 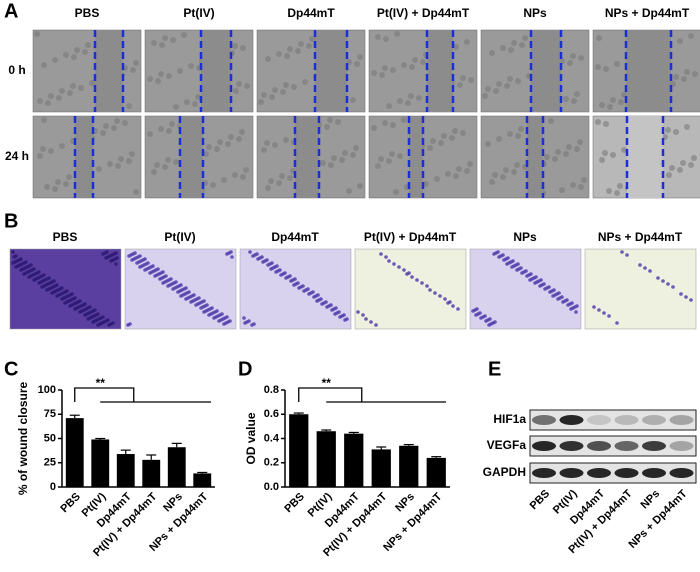 What do you see at coordinates (272, 438) in the screenshot?
I see `y-tick-label: 0.4` at bounding box center [272, 438].